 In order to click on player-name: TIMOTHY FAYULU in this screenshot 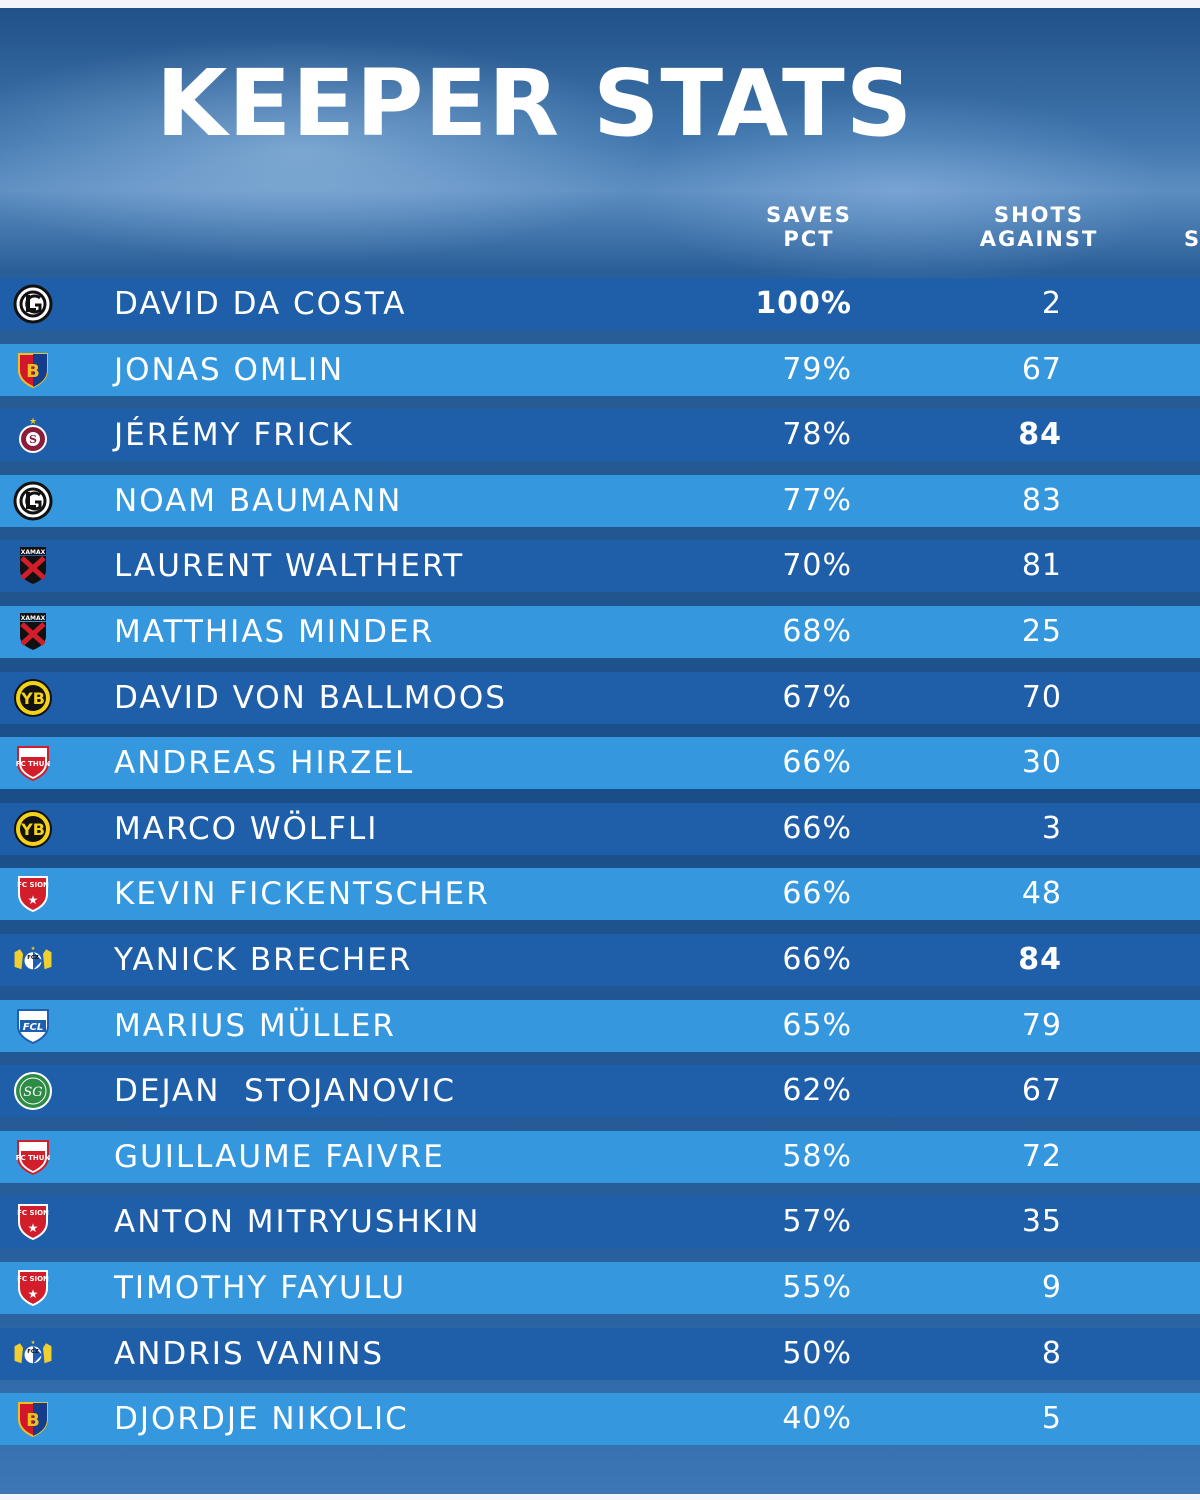, I will do `click(260, 1288)`.